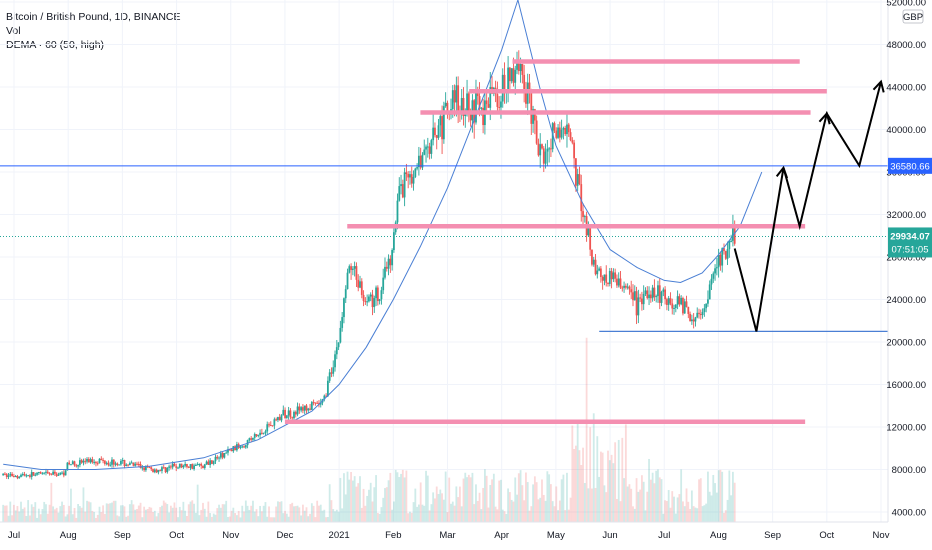 Image resolution: width=932 pixels, height=550 pixels. What do you see at coordinates (906, 130) in the screenshot?
I see `y-tick-label: 40000.00` at bounding box center [906, 130].